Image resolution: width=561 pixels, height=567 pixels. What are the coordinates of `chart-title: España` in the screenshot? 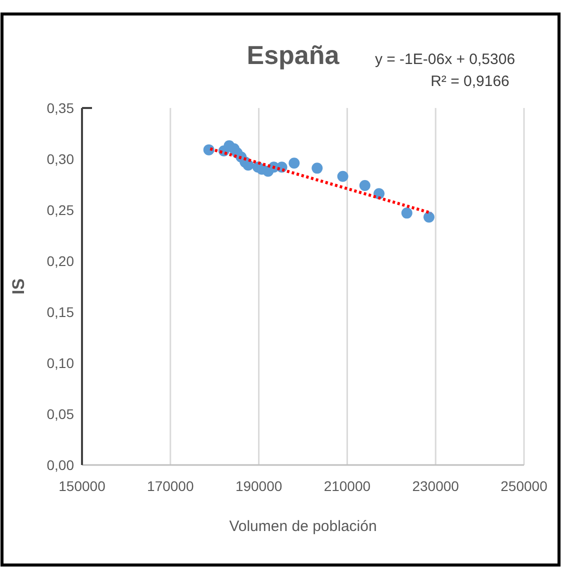 It's located at (293, 55).